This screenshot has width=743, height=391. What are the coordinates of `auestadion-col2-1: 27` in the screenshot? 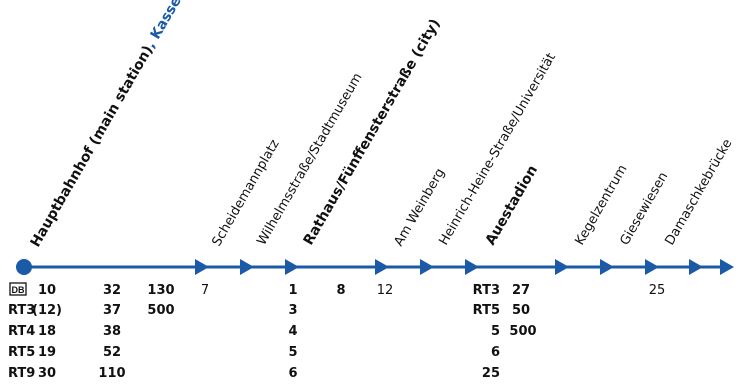 It's located at (521, 290).